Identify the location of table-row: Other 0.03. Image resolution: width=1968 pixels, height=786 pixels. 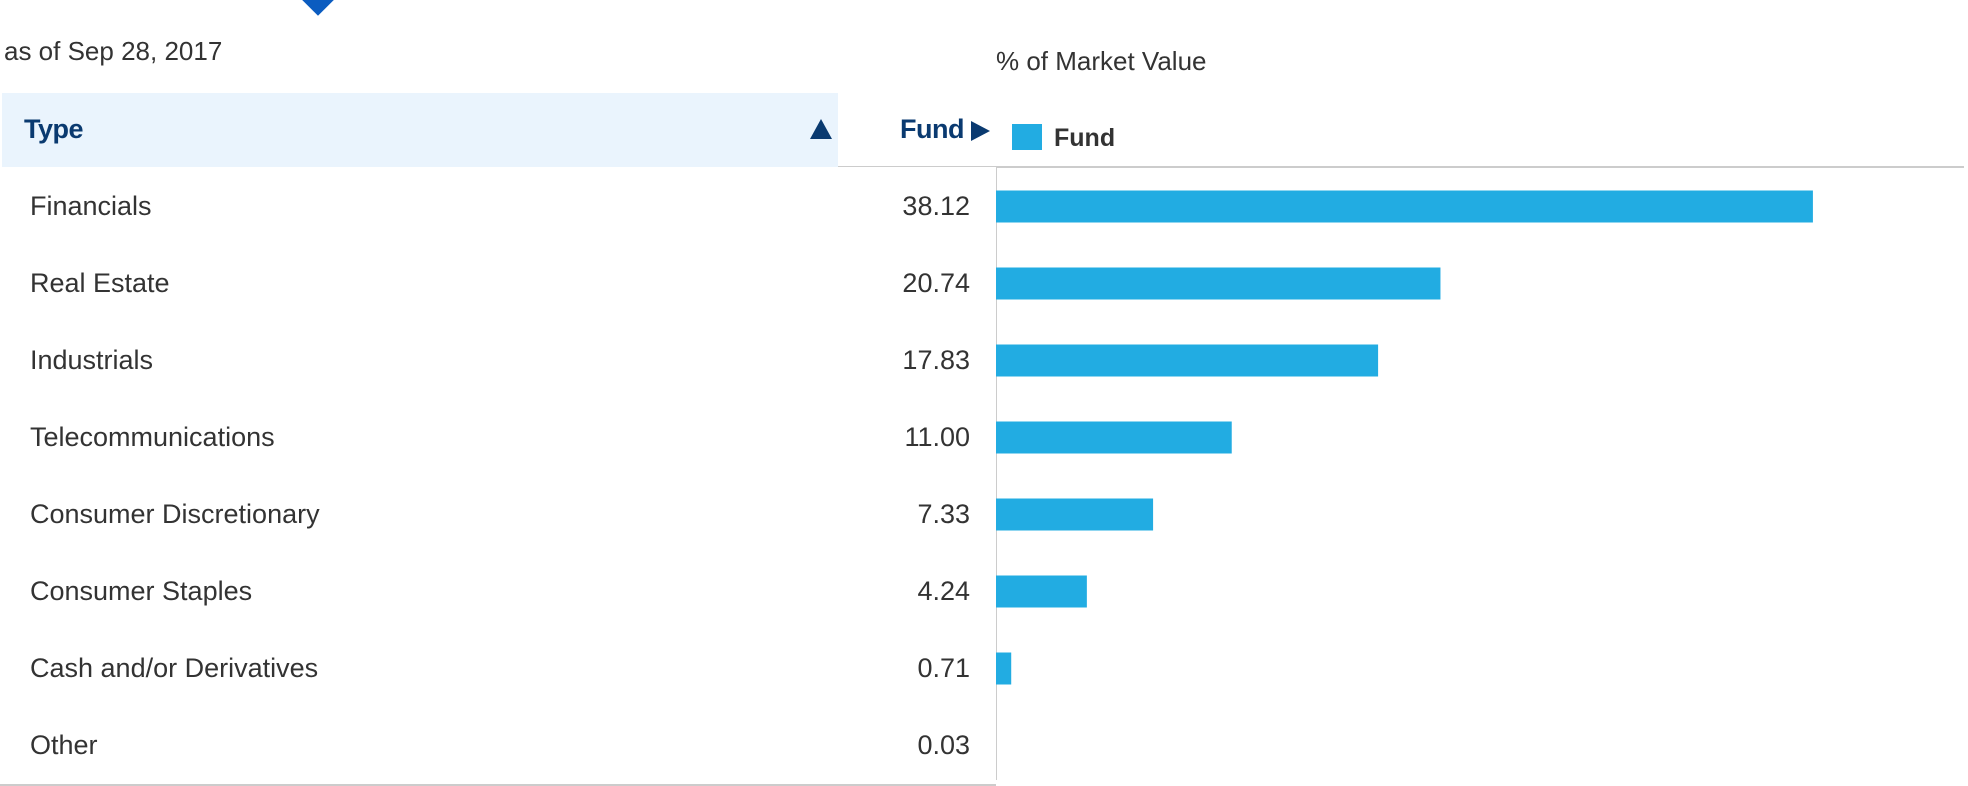
(498, 745).